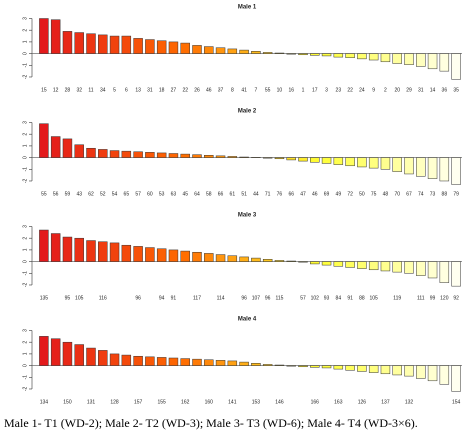 The height and width of the screenshot is (437, 474). What do you see at coordinates (56, 194) in the screenshot?
I see `x-tick-label: 56` at bounding box center [56, 194].